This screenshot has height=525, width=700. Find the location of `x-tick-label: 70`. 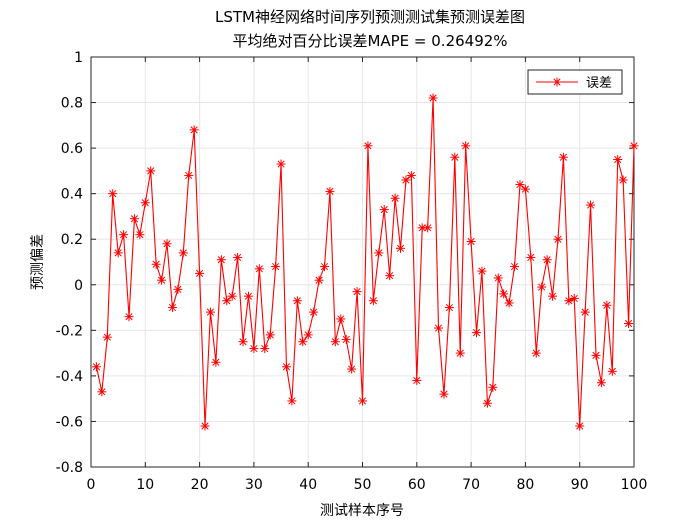

x-tick-label: 70 is located at coordinates (471, 485).